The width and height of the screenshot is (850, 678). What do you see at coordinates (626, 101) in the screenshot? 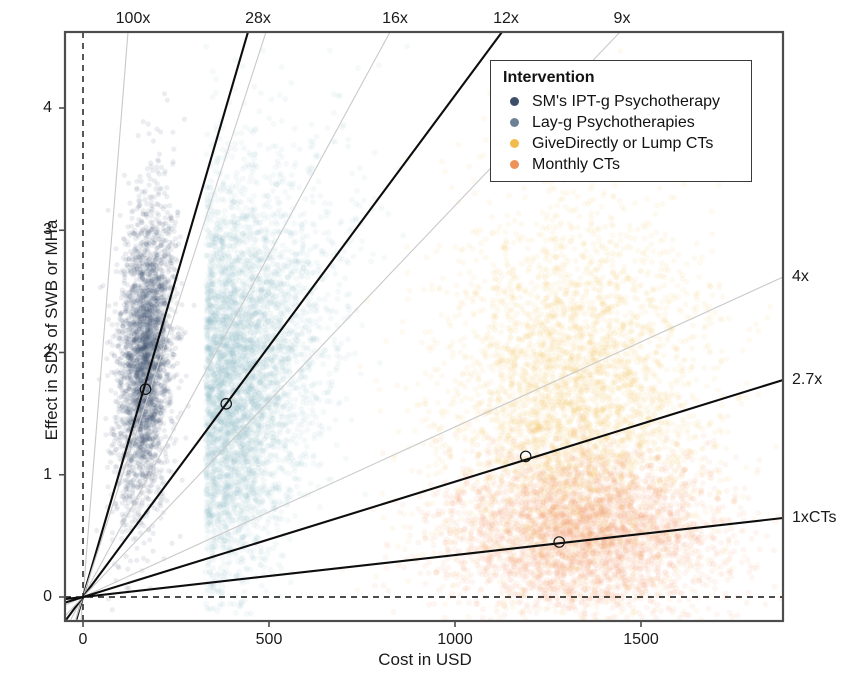
I see `legend-item-label: SM's IPT-g Psychotherapy` at bounding box center [626, 101].